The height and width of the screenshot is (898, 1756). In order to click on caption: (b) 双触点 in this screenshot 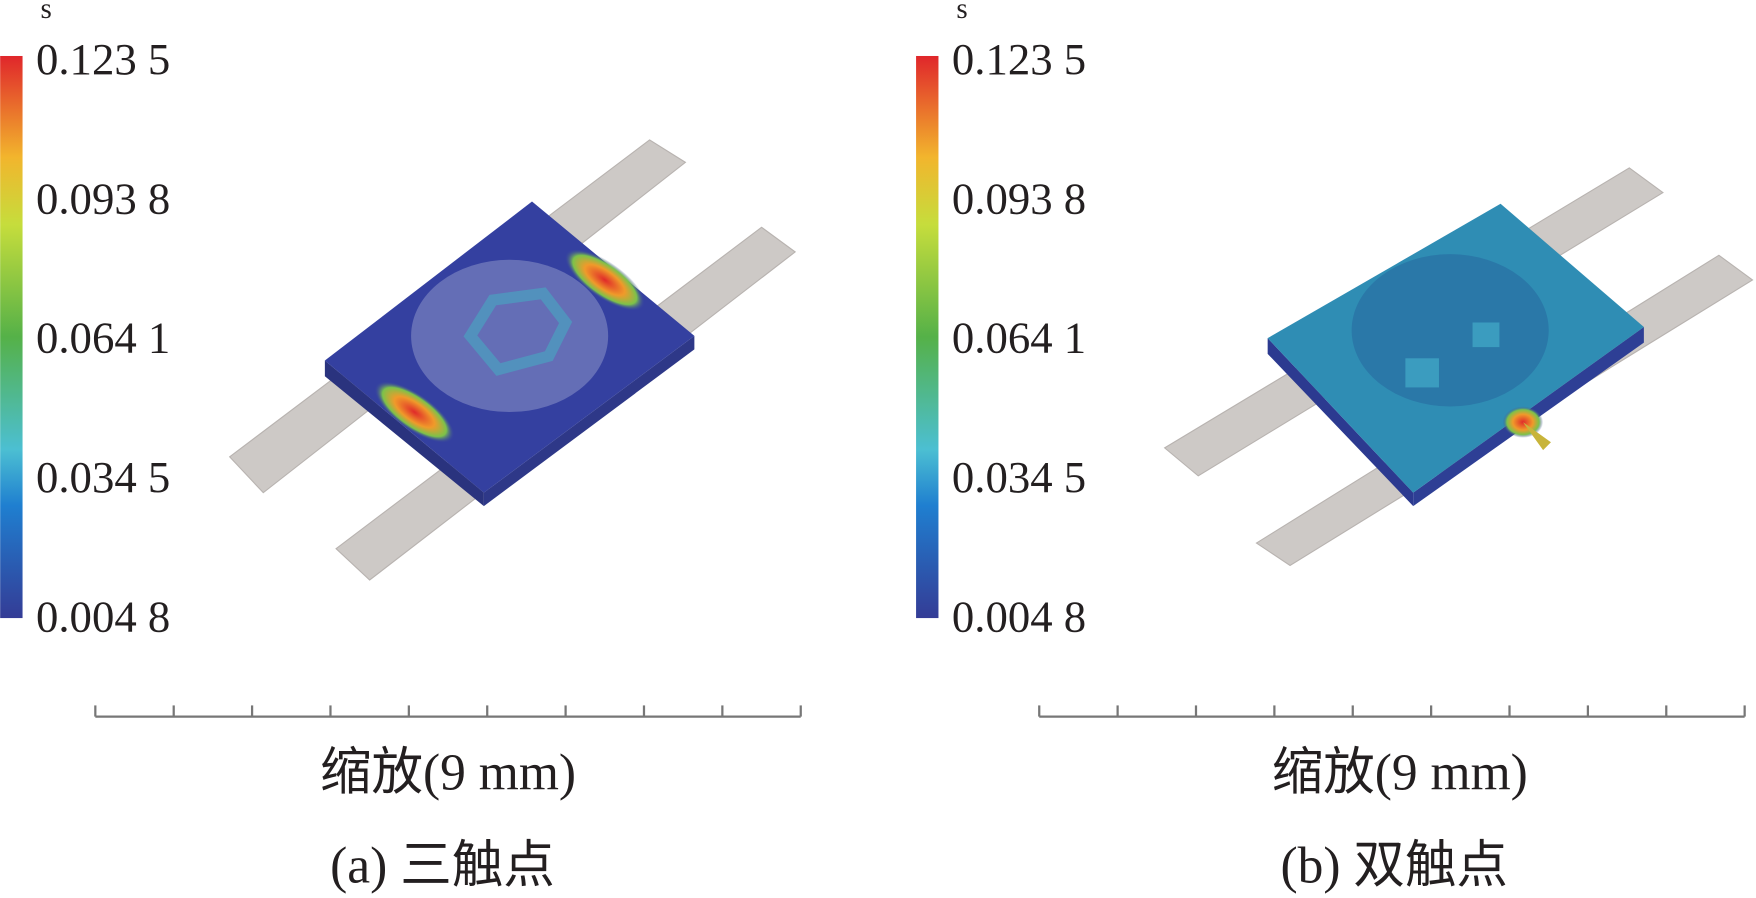, I will do `click(1393, 865)`.